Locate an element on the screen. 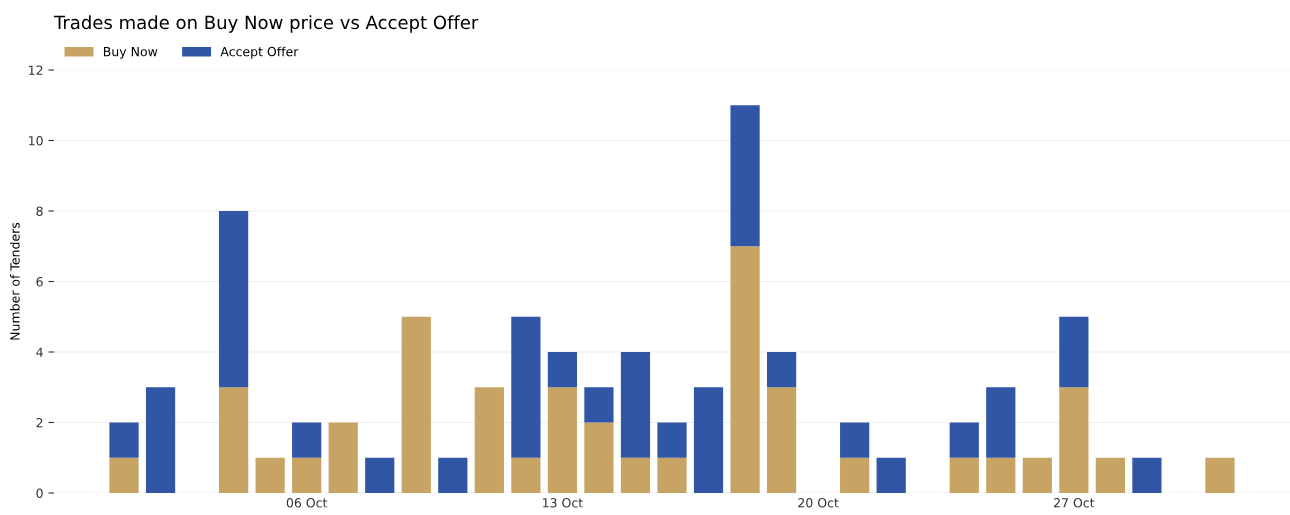  y-tick-label: 10 is located at coordinates (36, 140).